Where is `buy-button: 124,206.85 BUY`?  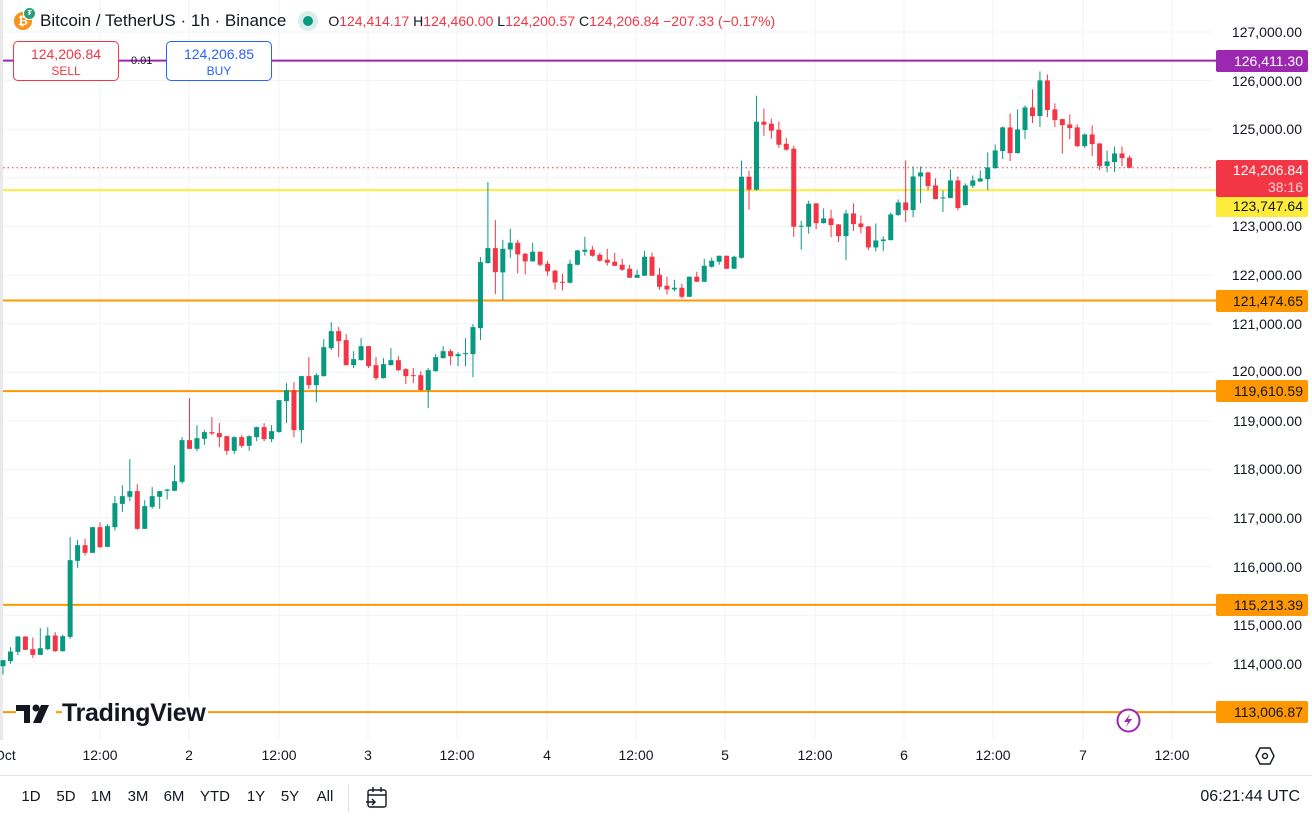 buy-button: 124,206.85 BUY is located at coordinates (219, 61).